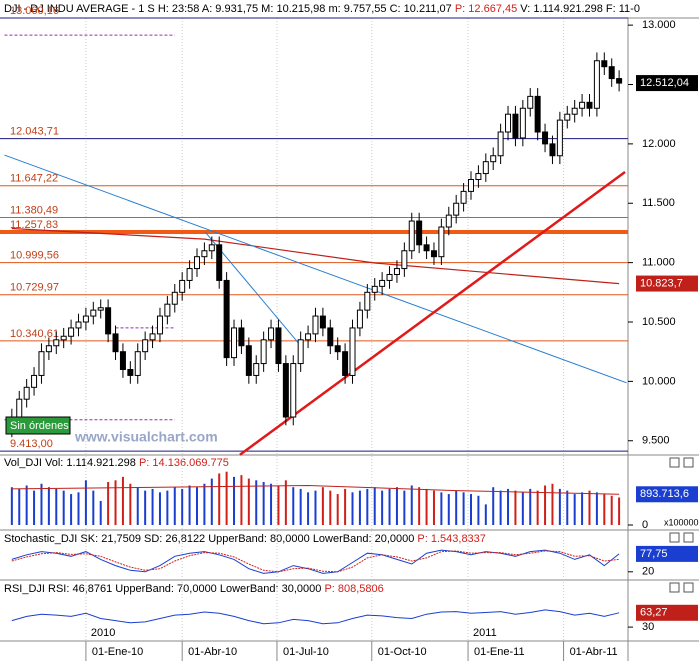 Image resolution: width=699 pixels, height=661 pixels. What do you see at coordinates (34, 288) in the screenshot?
I see `level-label: 10.729,97` at bounding box center [34, 288].